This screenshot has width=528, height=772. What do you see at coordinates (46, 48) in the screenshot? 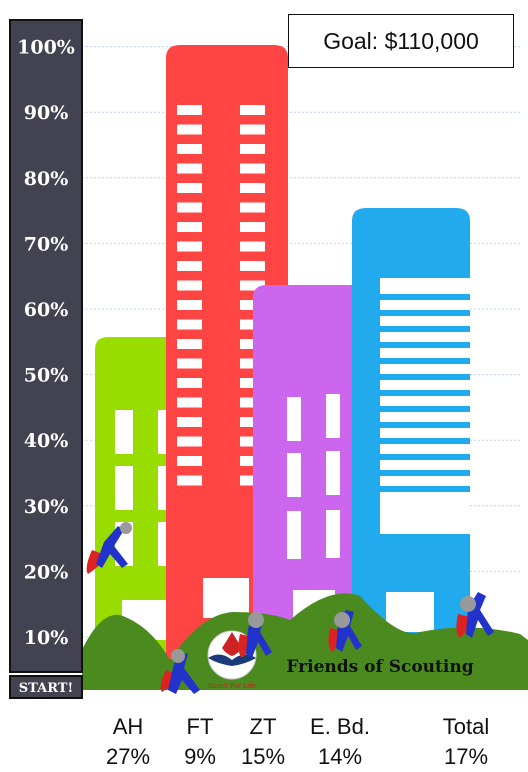
I see `y-tick-label: 100%` at bounding box center [46, 48].